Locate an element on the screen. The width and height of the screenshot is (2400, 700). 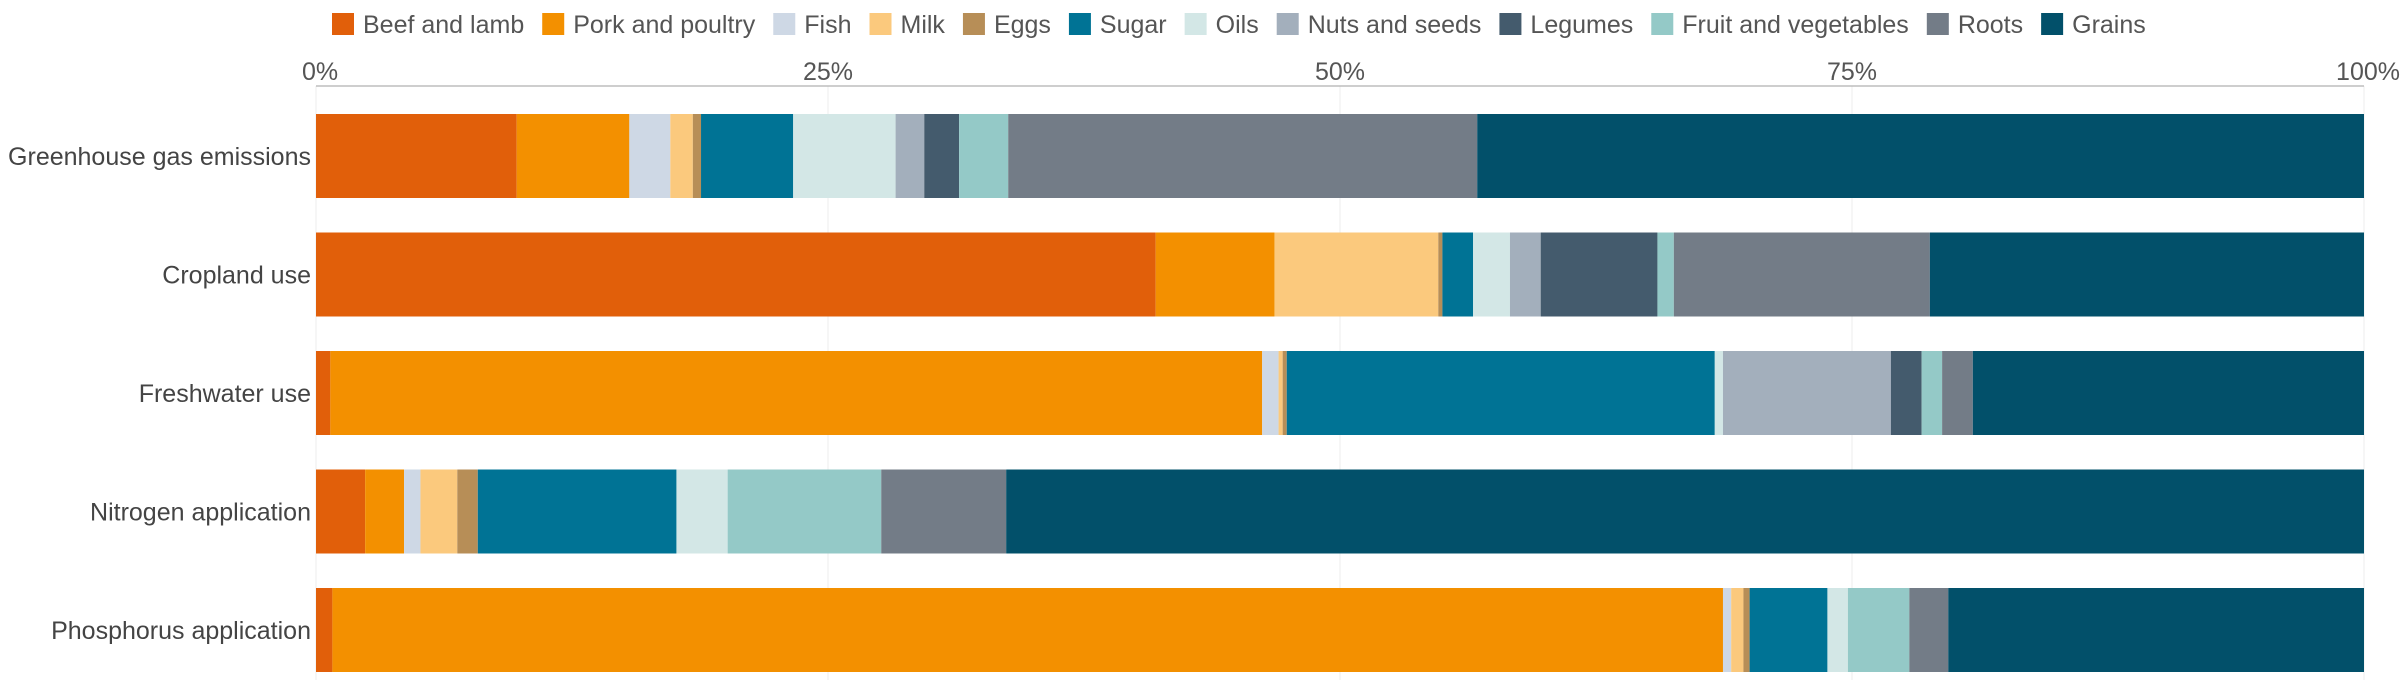
bar-freshwater-use-legumes is located at coordinates (1906, 393).